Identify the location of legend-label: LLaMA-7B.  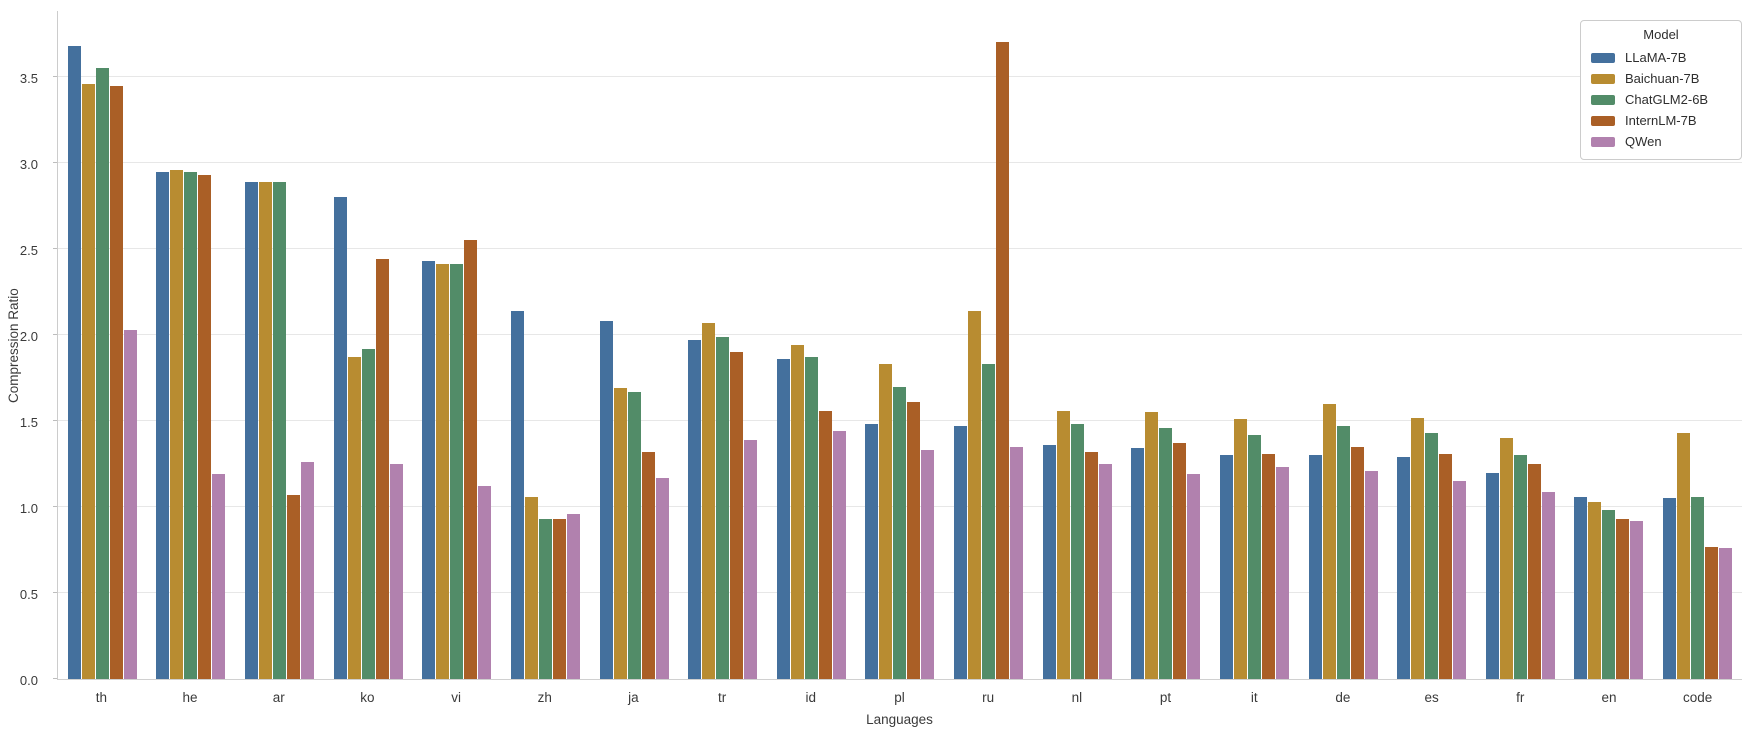
(1656, 57).